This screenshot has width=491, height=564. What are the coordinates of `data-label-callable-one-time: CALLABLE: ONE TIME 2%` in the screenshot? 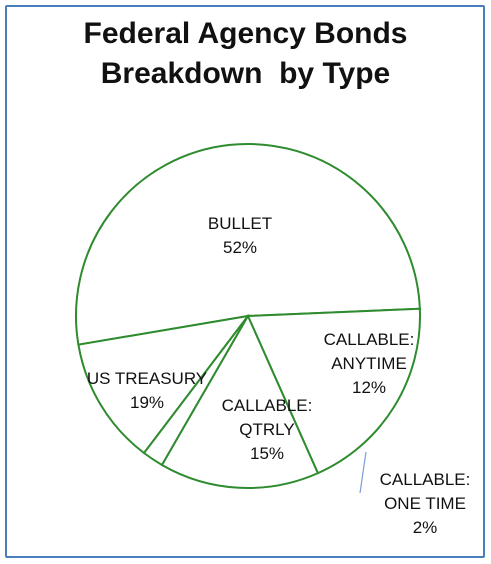 It's located at (425, 503).